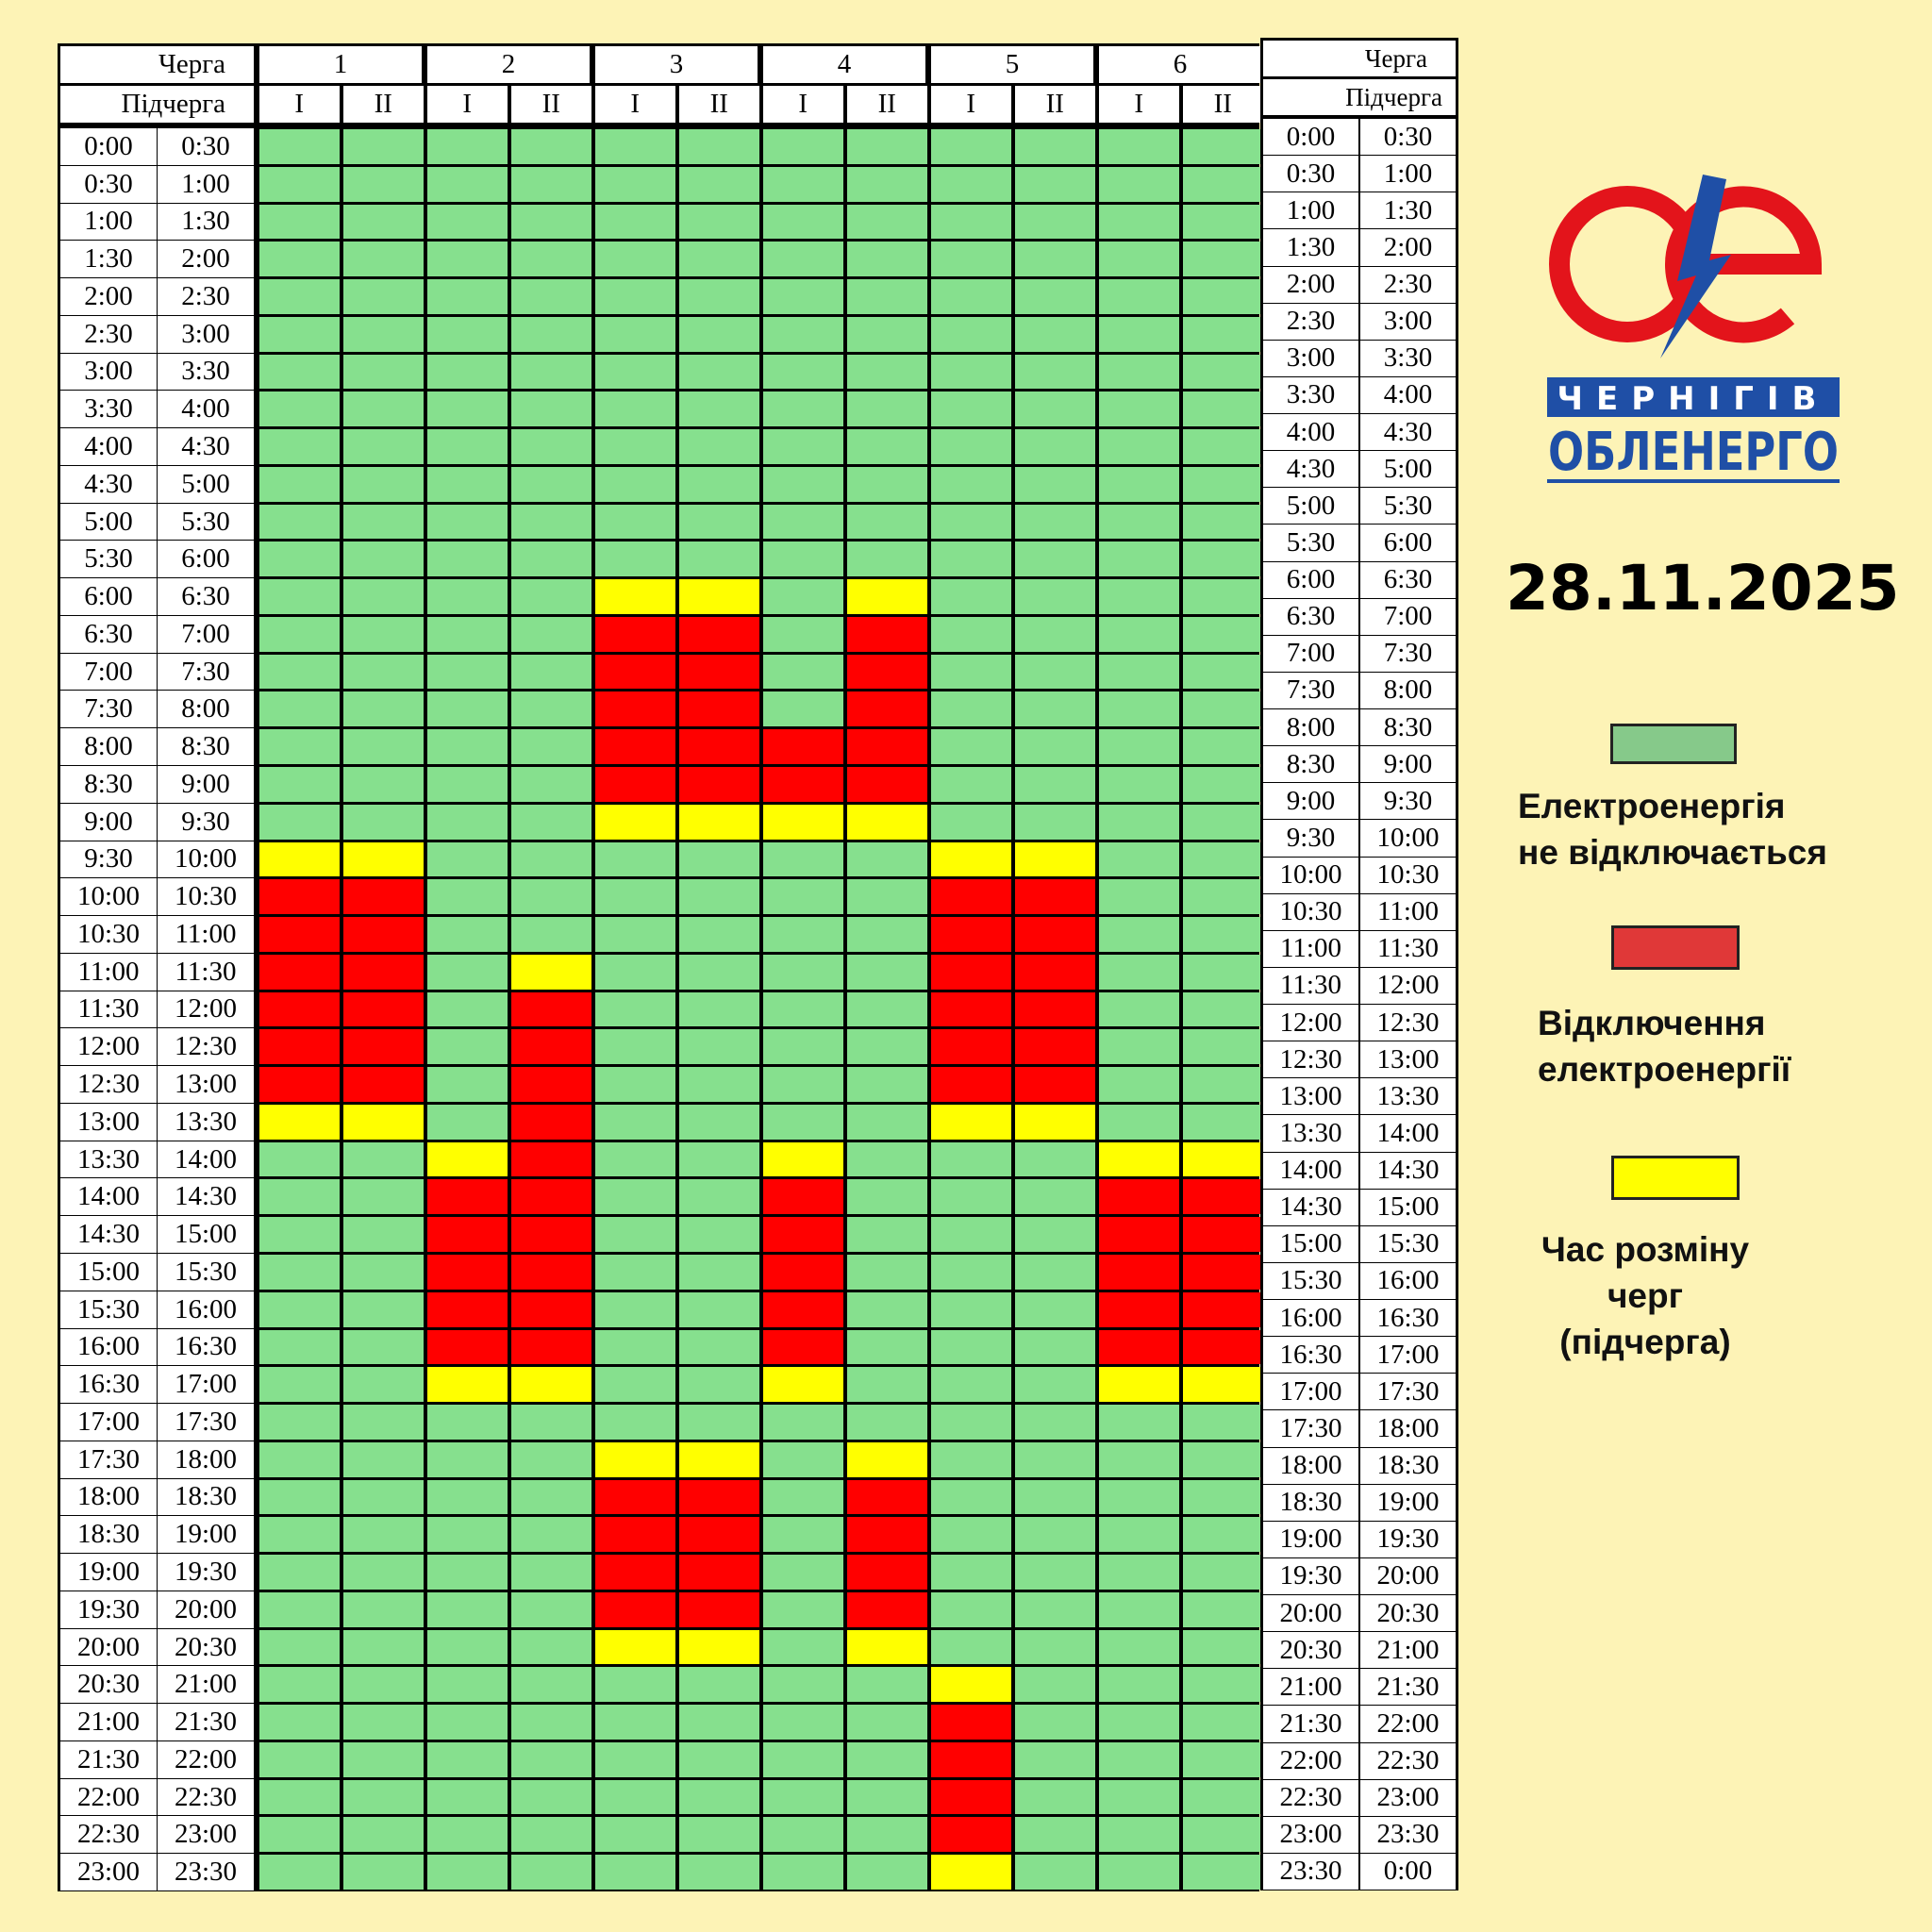 The height and width of the screenshot is (1932, 1932). Describe the element at coordinates (1310, 579) in the screenshot. I see `time-start: 6:00` at that location.